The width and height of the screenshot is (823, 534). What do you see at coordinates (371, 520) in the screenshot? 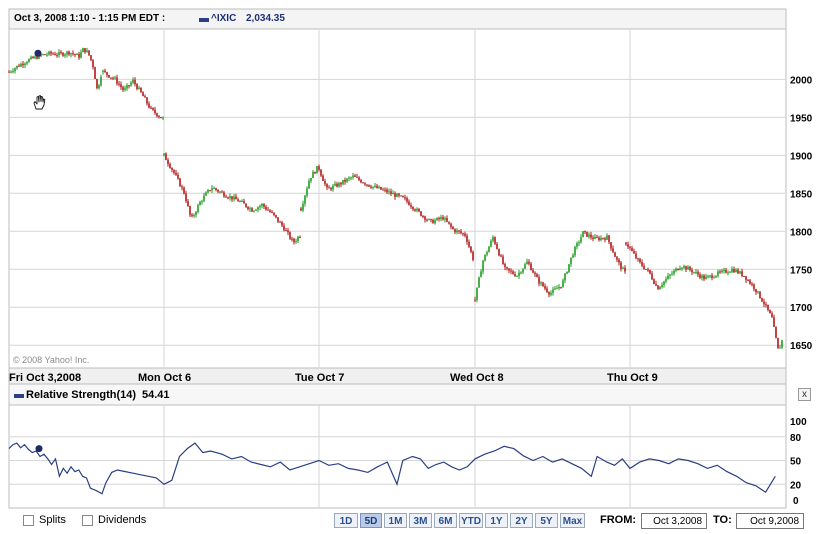
I see `period-button-5d: 5D` at bounding box center [371, 520].